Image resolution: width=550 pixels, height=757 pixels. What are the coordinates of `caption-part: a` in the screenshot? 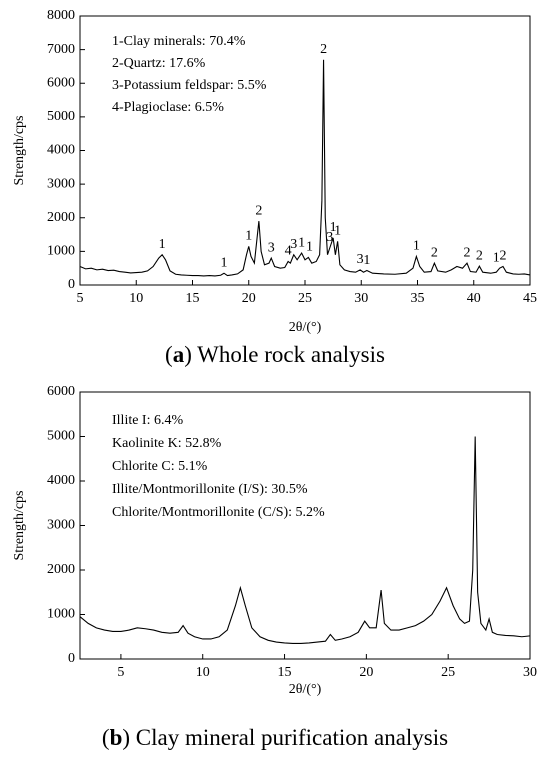 It's located at (179, 354).